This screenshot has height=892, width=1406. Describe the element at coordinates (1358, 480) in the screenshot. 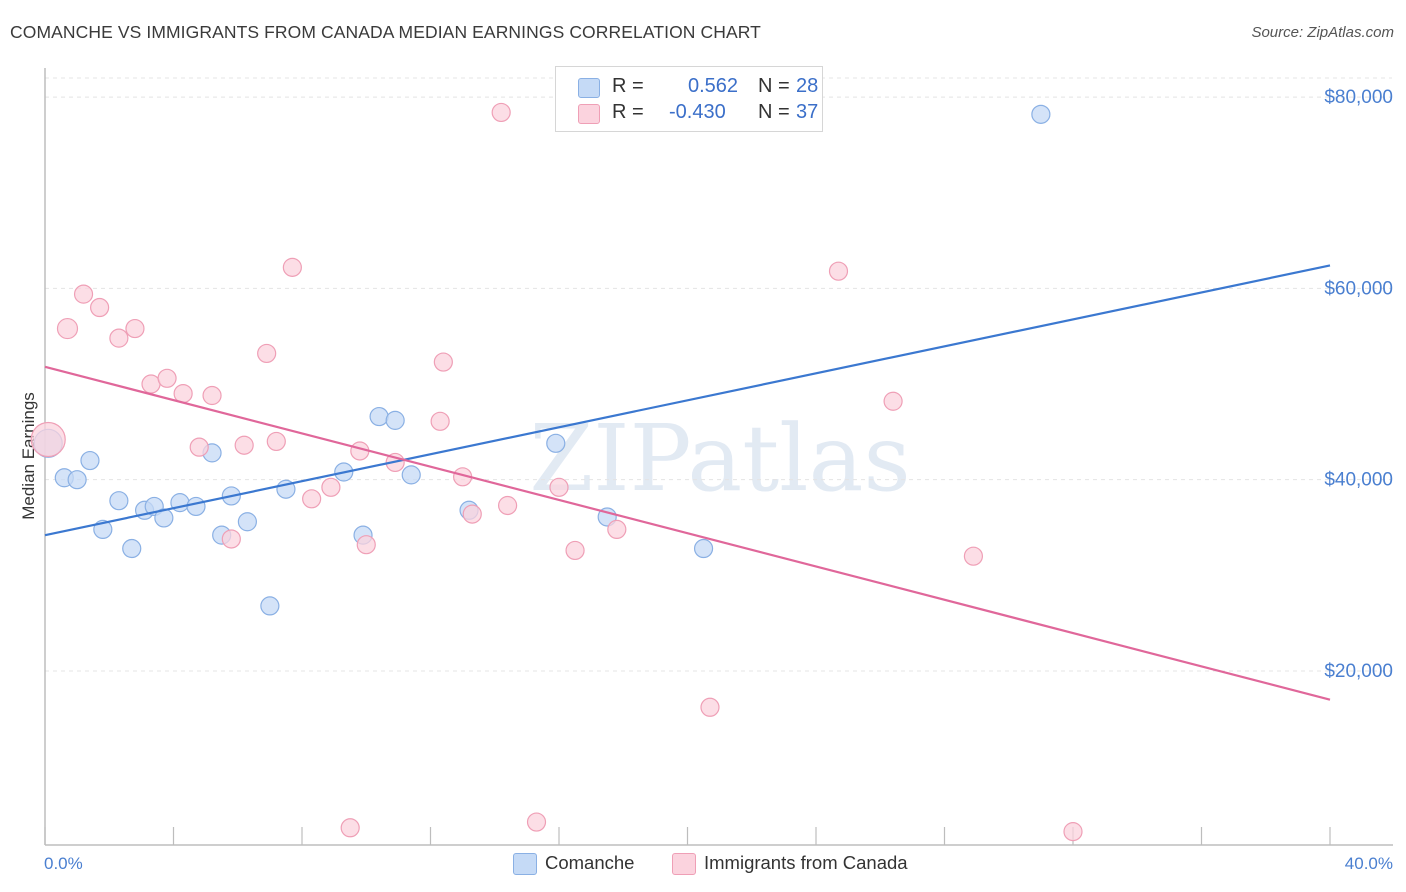

I see `y-tick-label: $40,000` at that location.